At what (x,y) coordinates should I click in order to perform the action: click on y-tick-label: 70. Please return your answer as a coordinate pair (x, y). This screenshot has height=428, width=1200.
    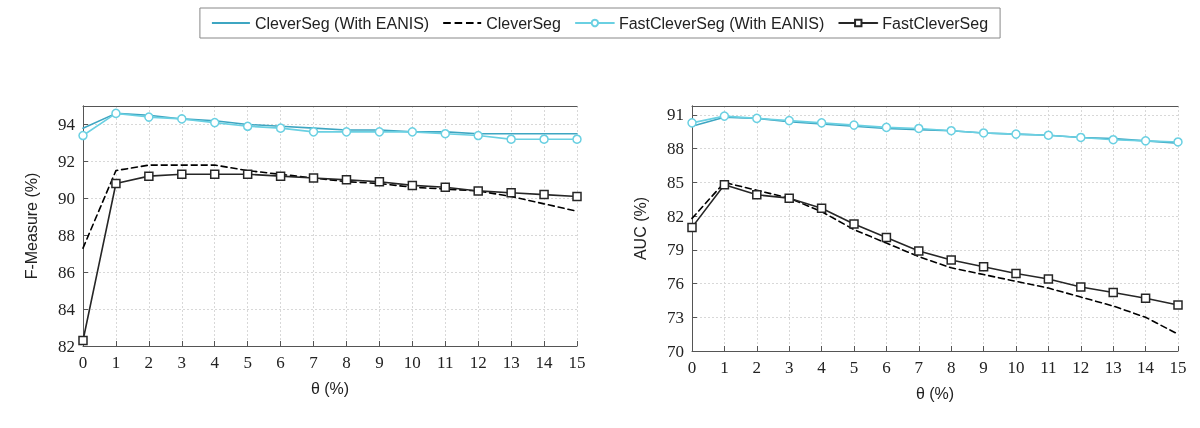
    Looking at the image, I should click on (675, 351).